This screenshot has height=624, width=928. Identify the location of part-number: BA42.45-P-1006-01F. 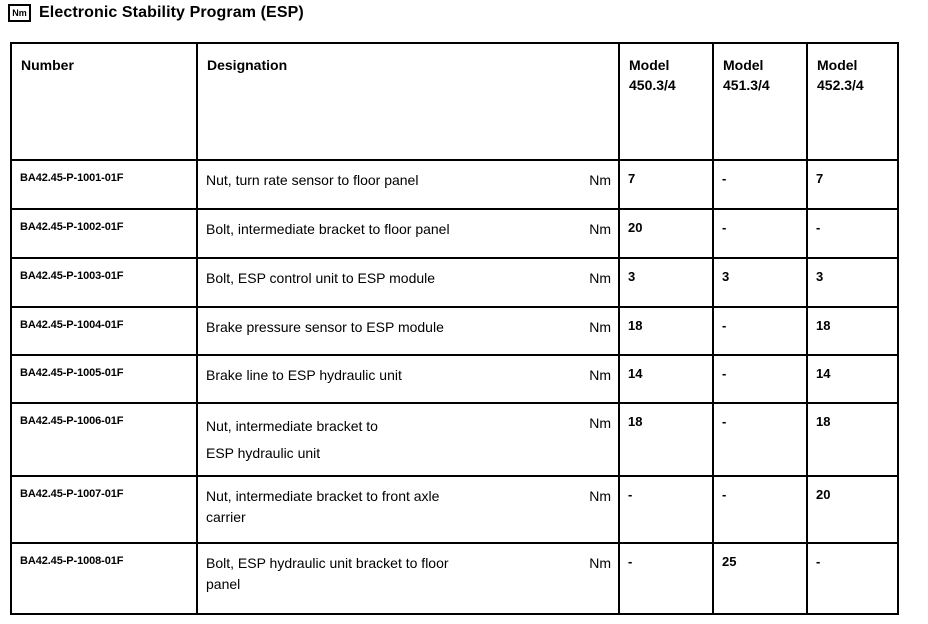
(104, 439).